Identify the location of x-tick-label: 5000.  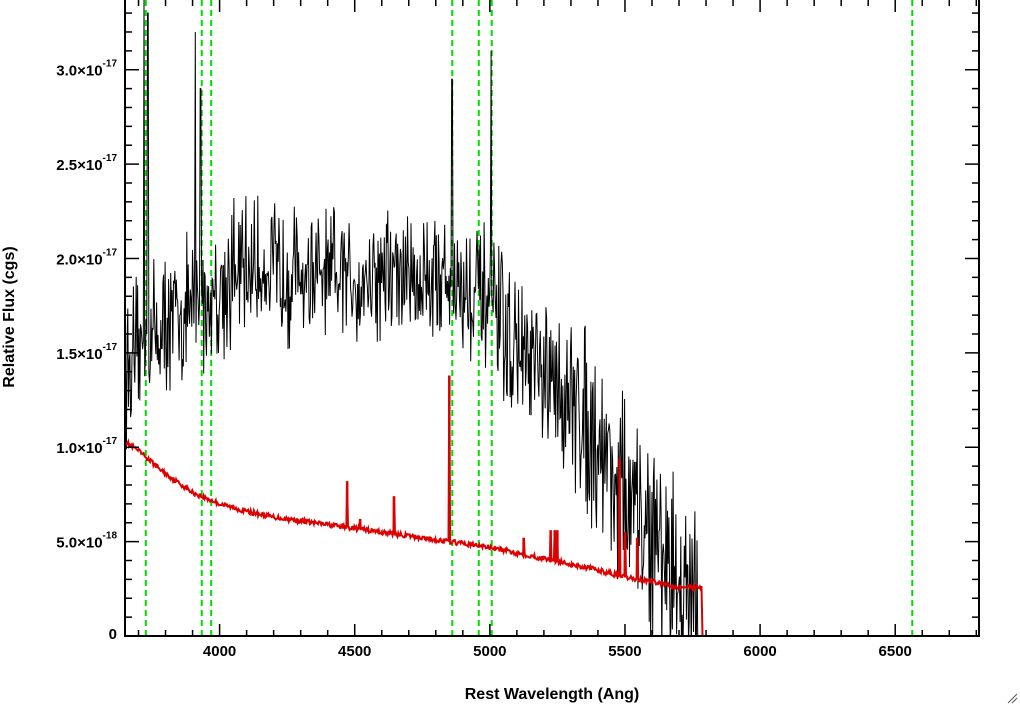
(489, 651).